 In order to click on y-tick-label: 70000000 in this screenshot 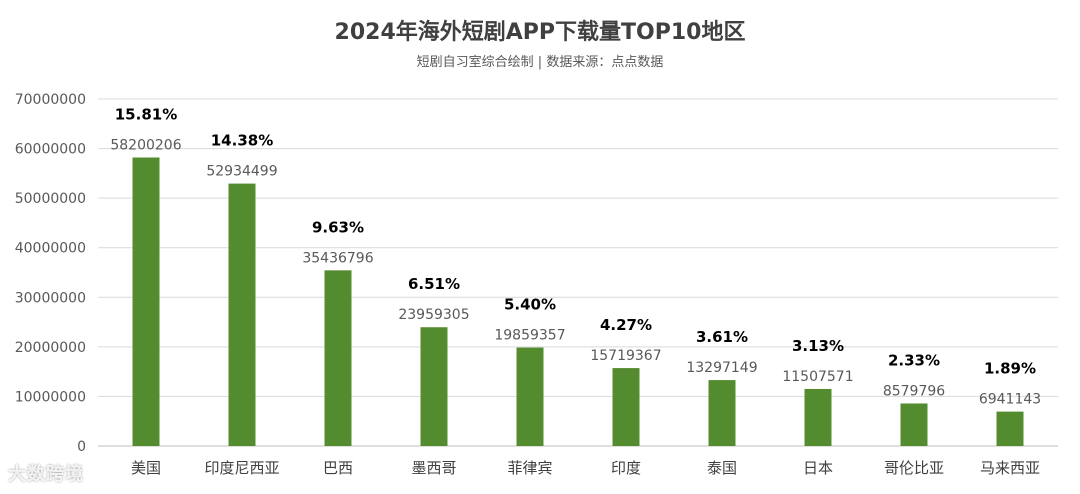, I will do `click(50, 100)`.